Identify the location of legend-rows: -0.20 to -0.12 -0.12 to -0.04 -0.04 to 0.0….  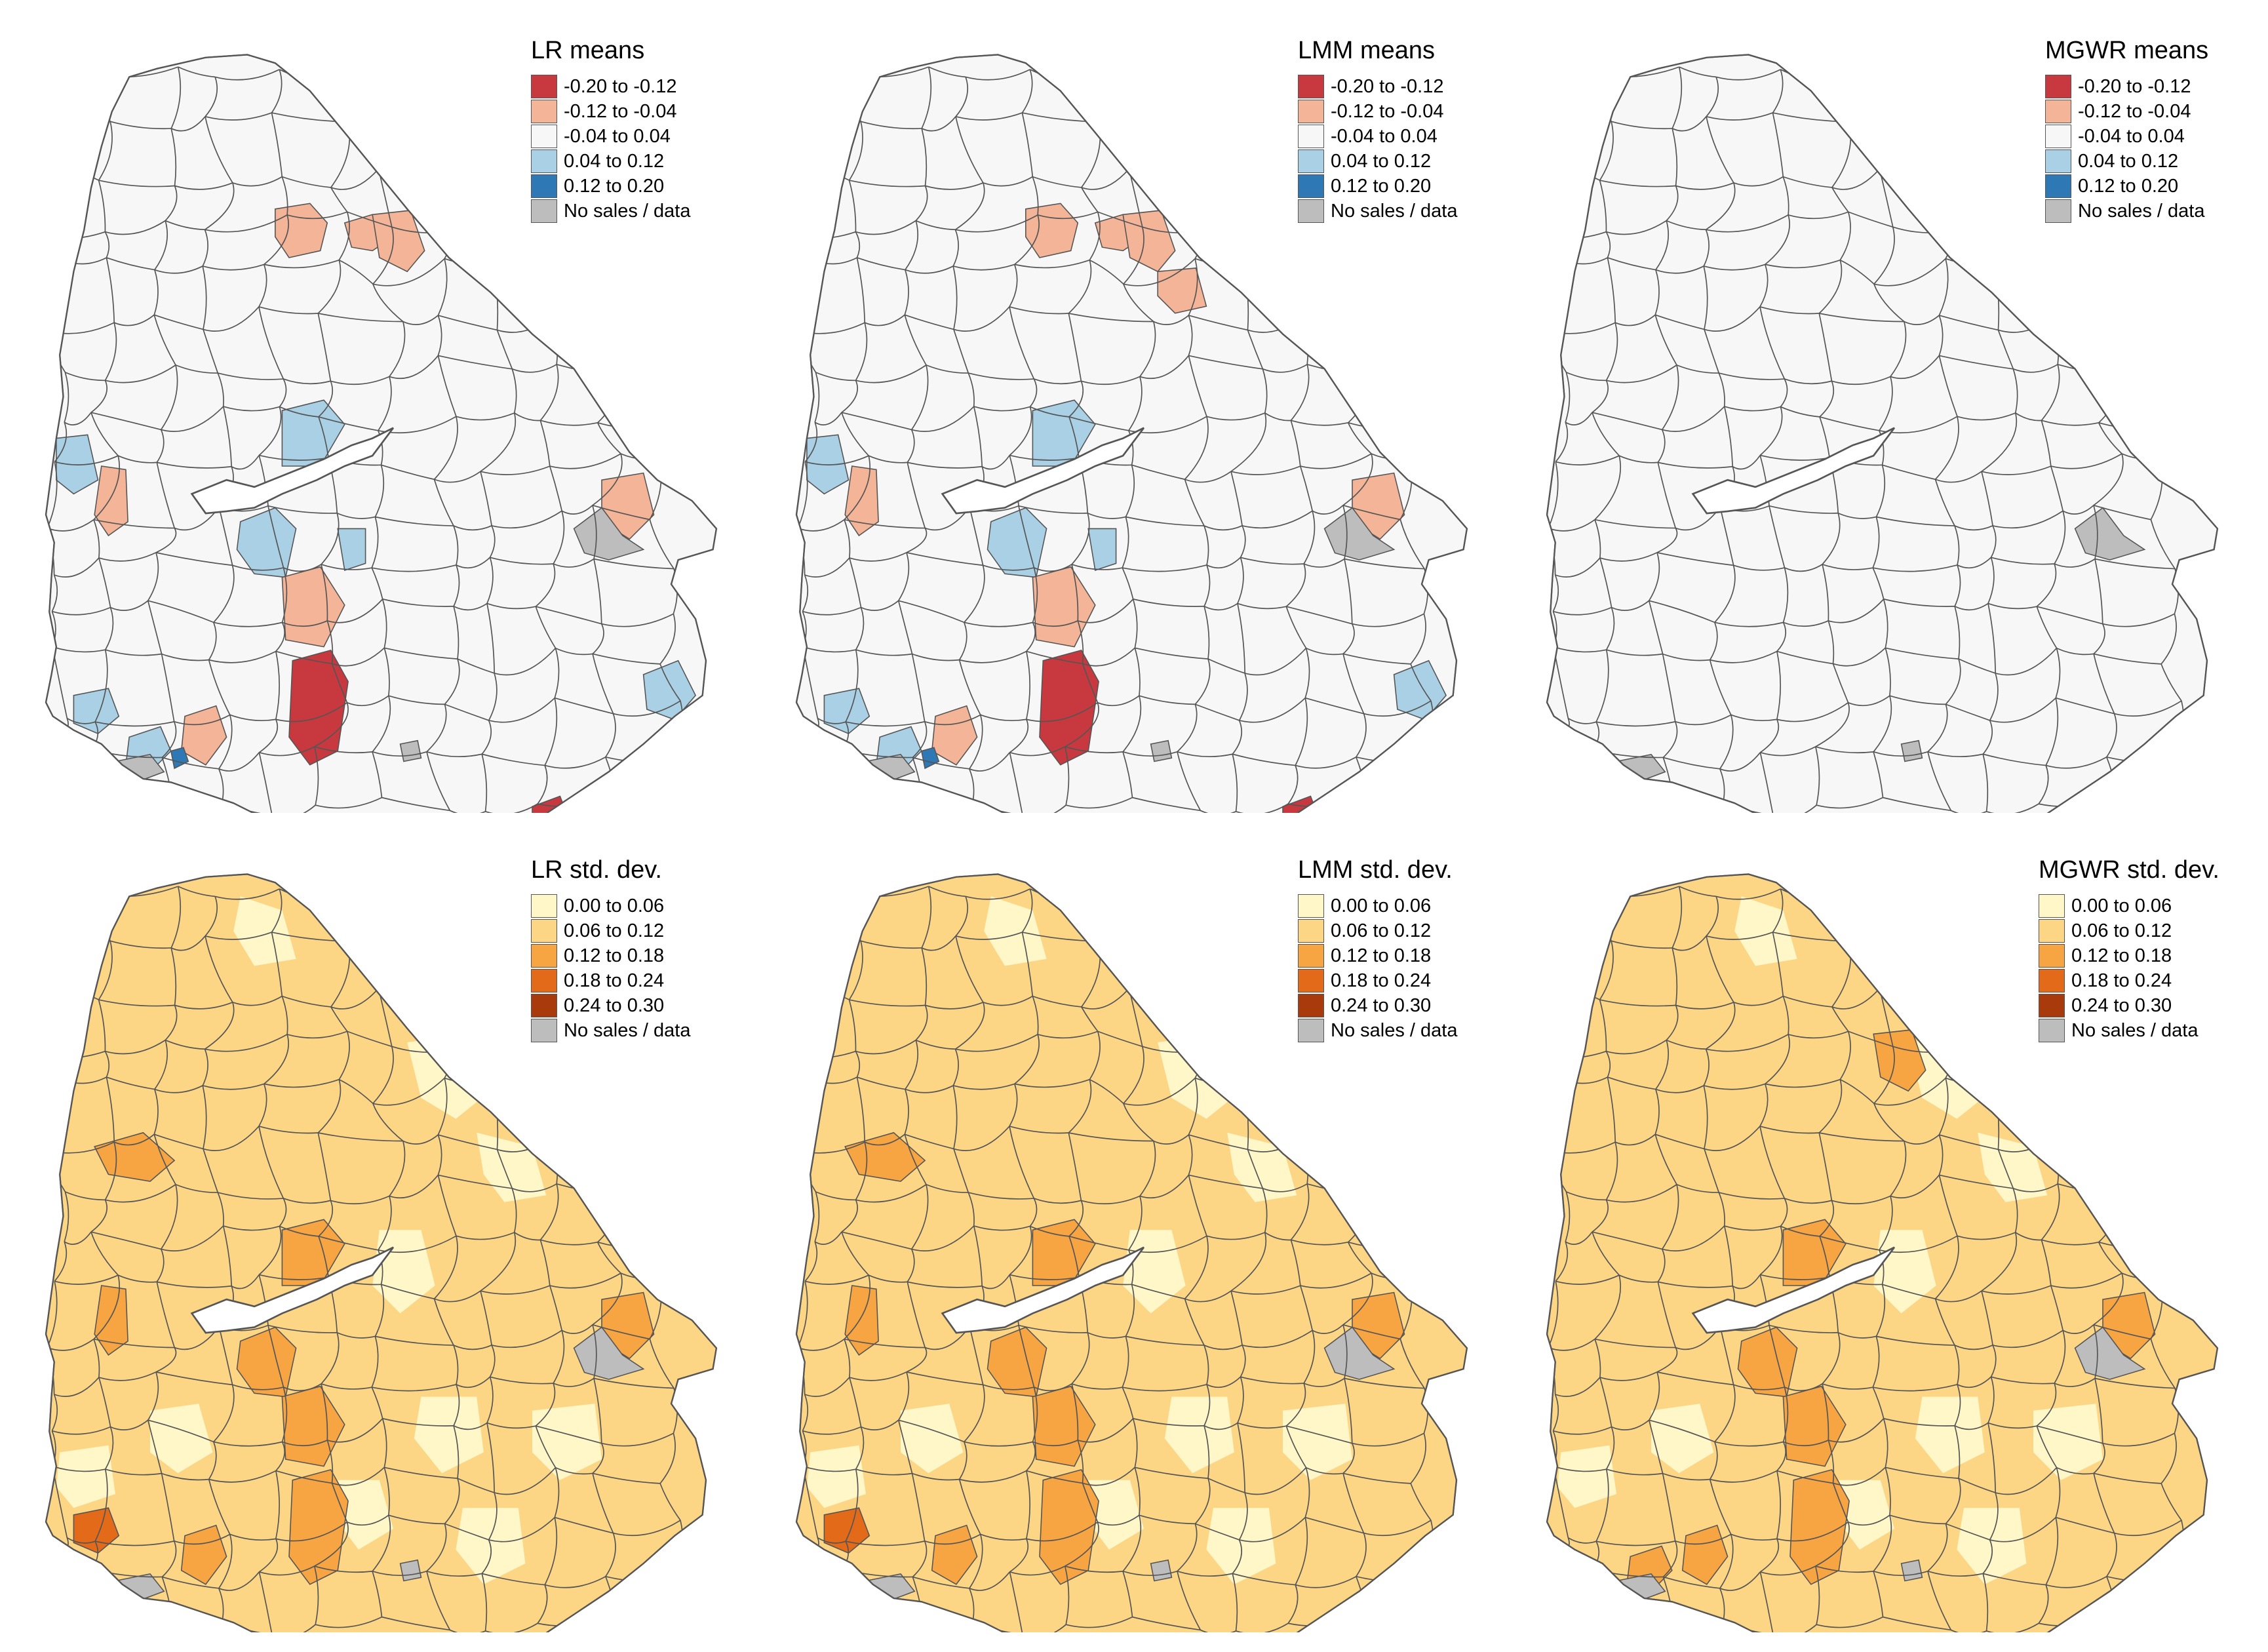
(649, 149).